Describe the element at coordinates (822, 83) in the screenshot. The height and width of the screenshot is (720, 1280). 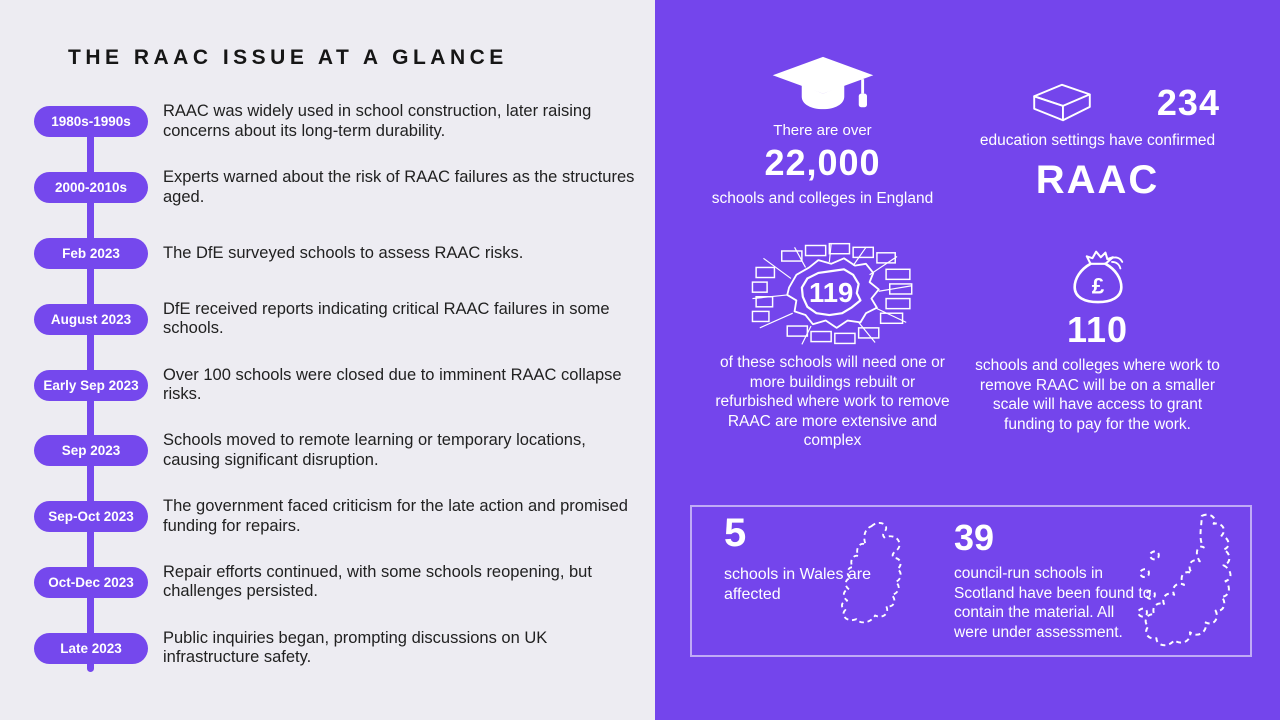
I see `graduation-cap-icon` at that location.